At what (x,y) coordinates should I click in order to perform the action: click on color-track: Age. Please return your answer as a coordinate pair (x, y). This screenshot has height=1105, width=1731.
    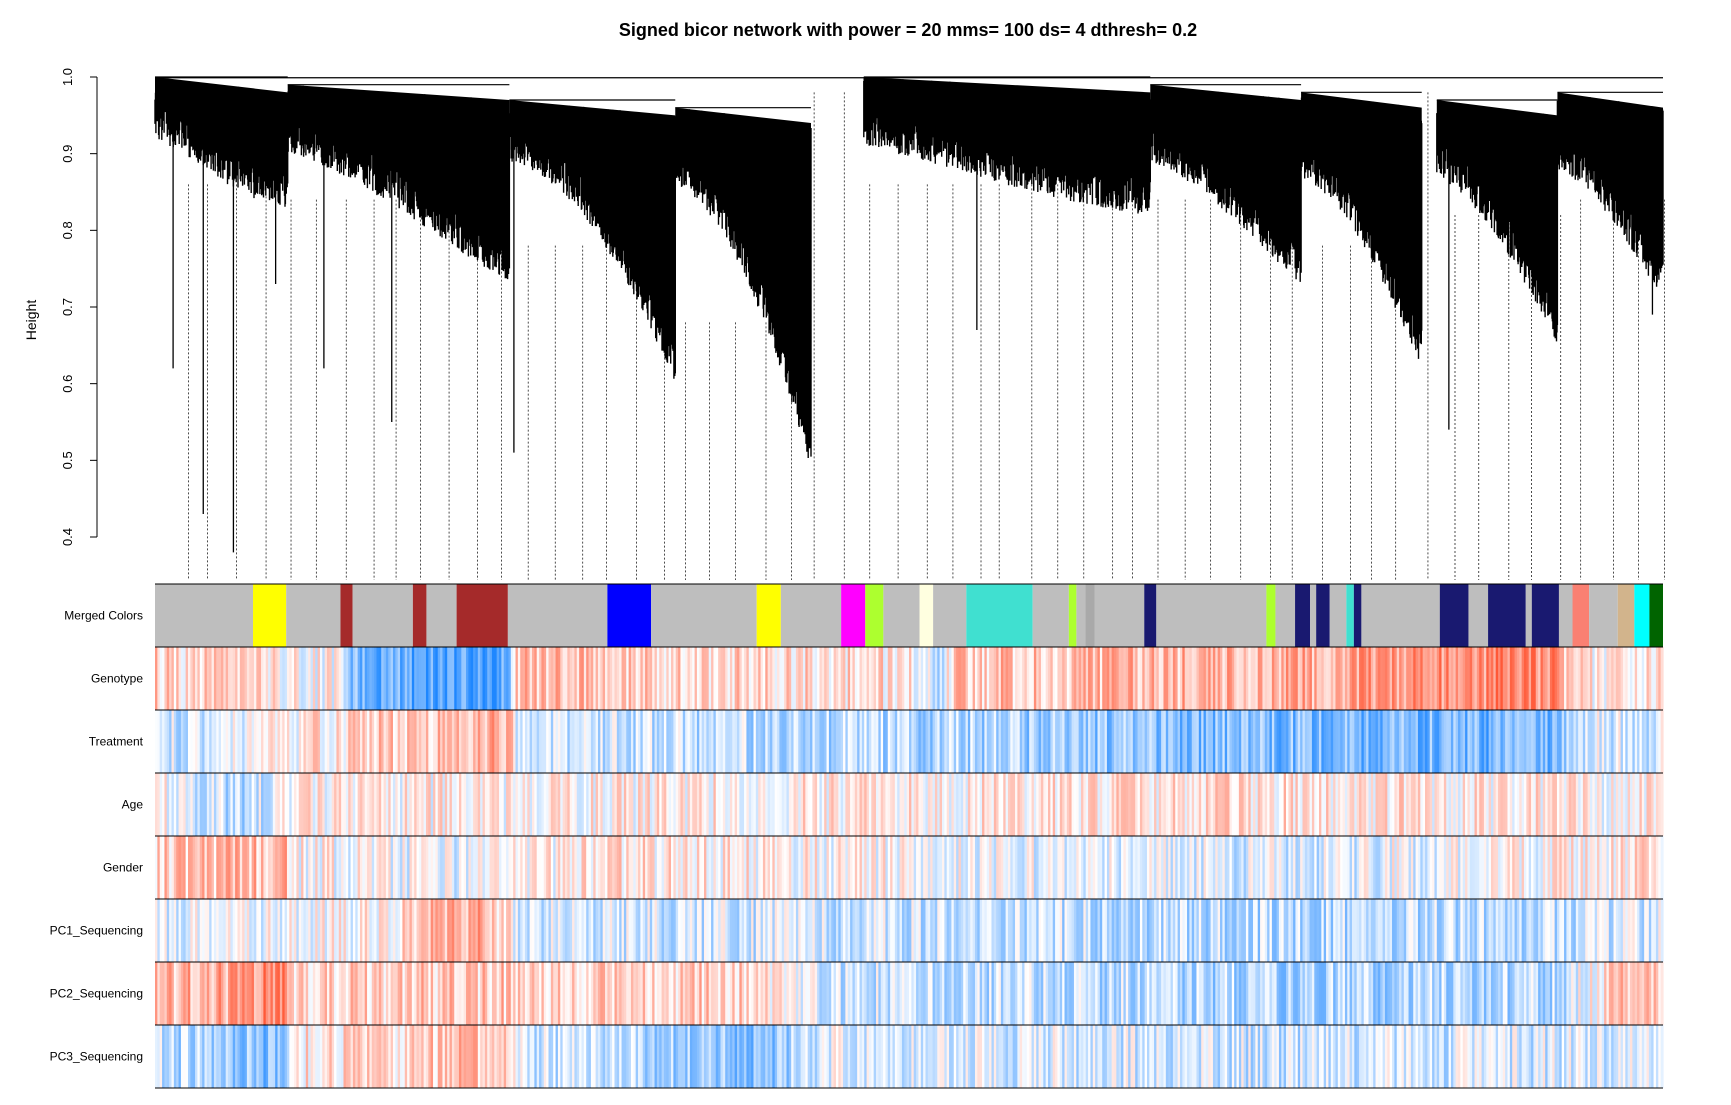
    Looking at the image, I should click on (893, 804).